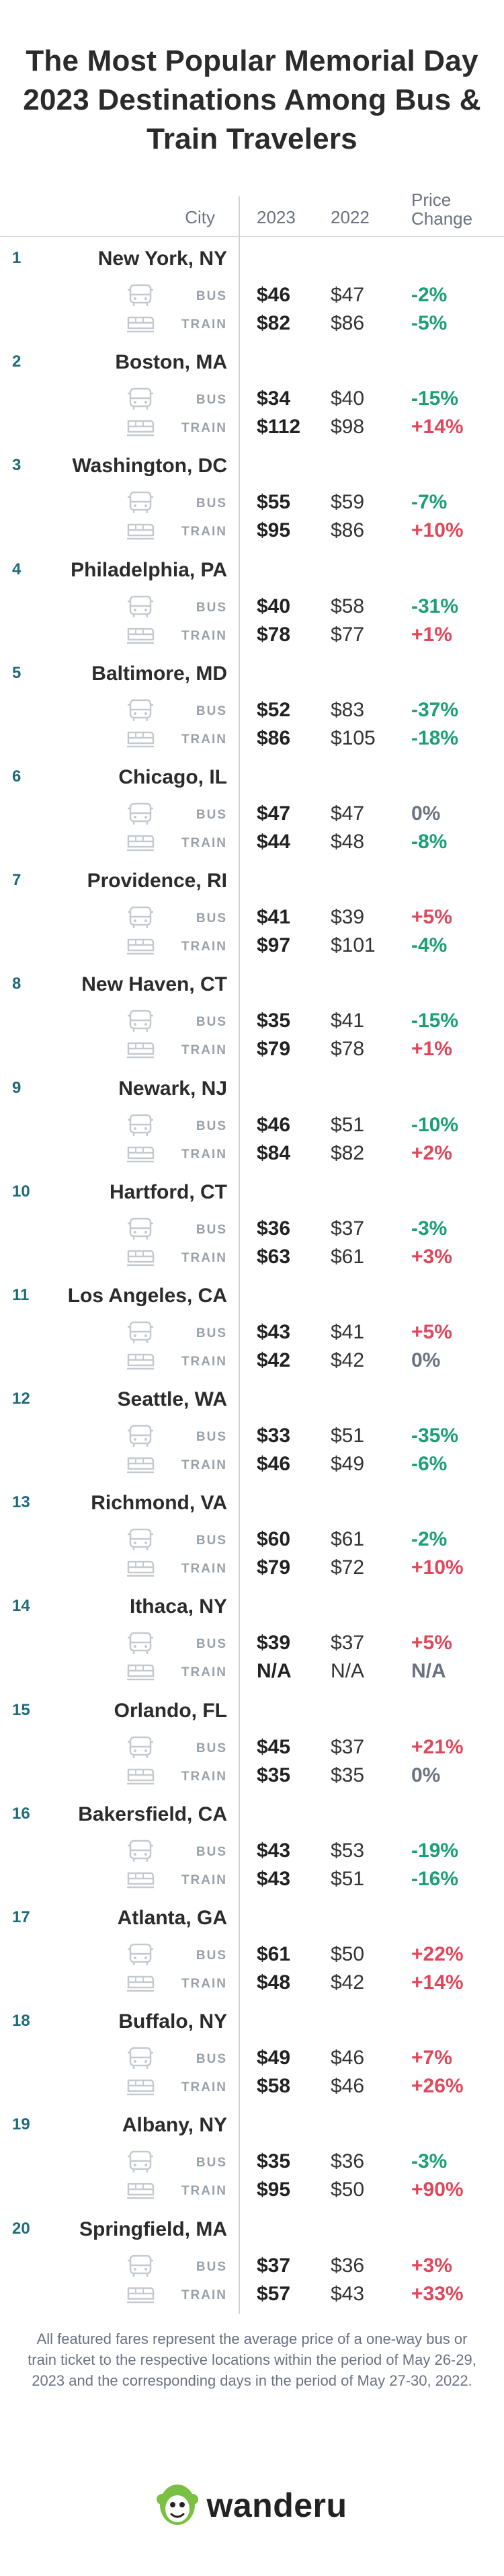 This screenshot has height=2576, width=504. I want to click on price-change: +26%, so click(437, 2086).